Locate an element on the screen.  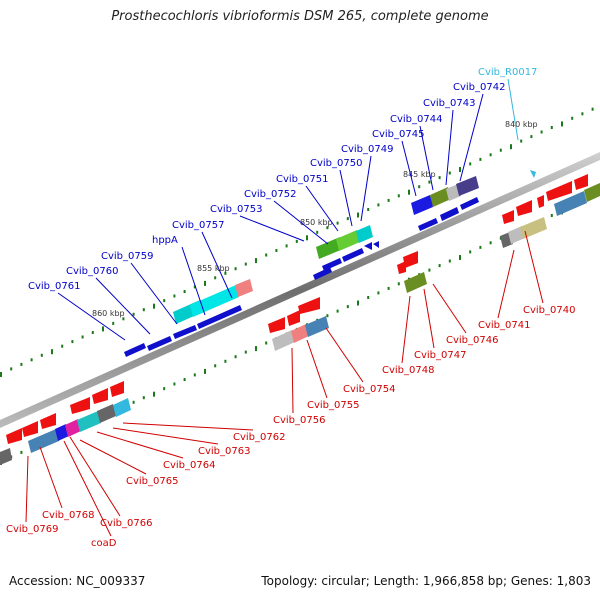
gene-label-forward: Cvib_0743 is located at coordinates (449, 103).